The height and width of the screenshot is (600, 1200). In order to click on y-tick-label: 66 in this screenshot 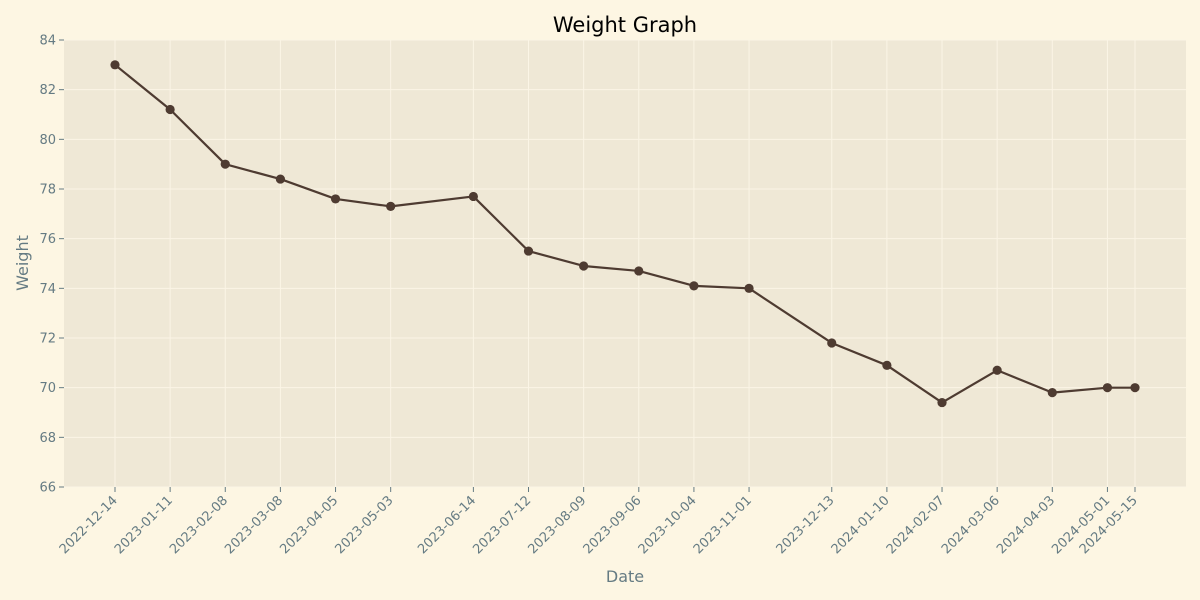, I will do `click(47, 488)`.